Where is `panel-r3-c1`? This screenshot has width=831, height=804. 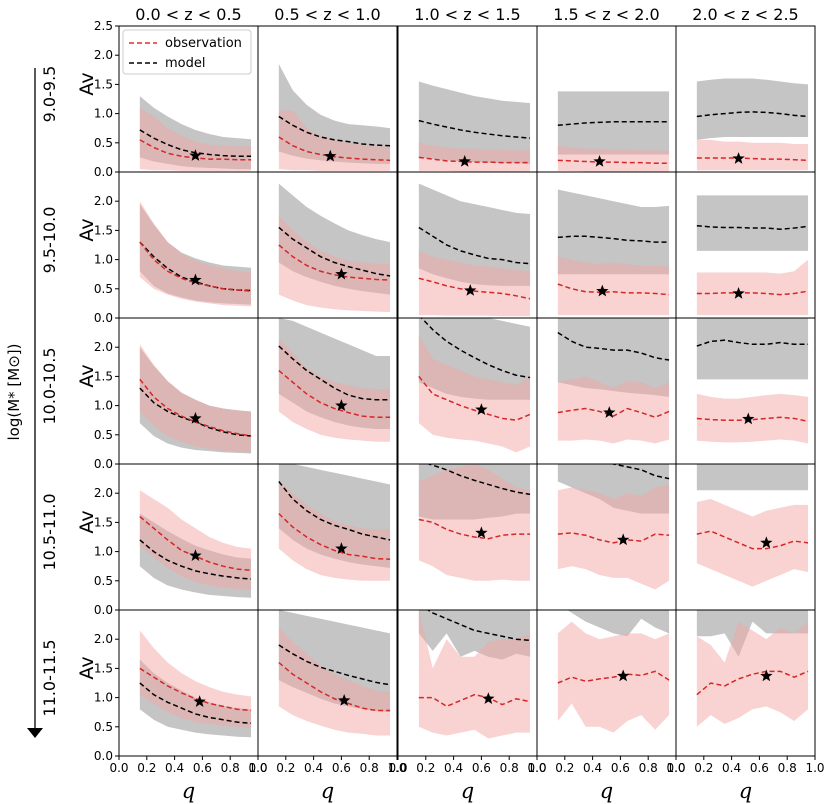 panel-r3-c1 is located at coordinates (327, 537).